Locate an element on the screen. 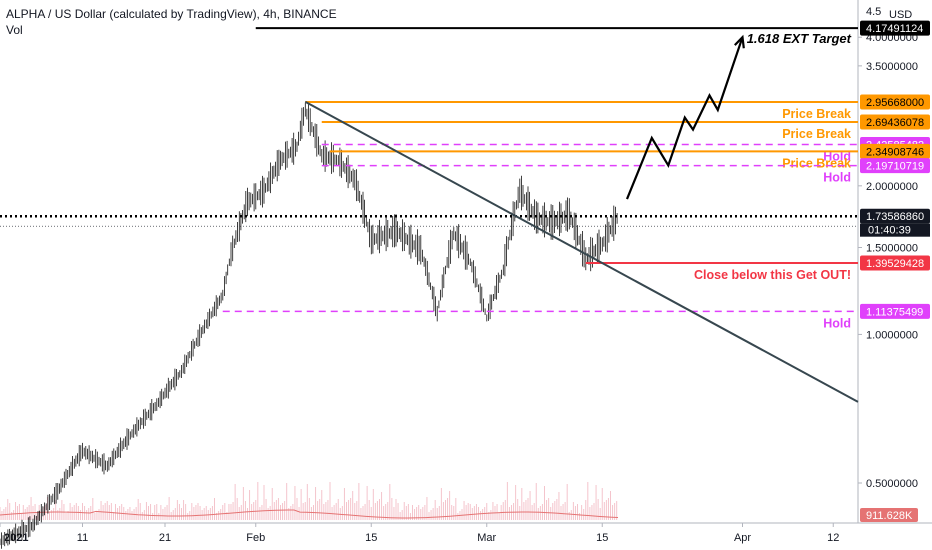  countdown-label: 01:40:39 is located at coordinates (889, 231).